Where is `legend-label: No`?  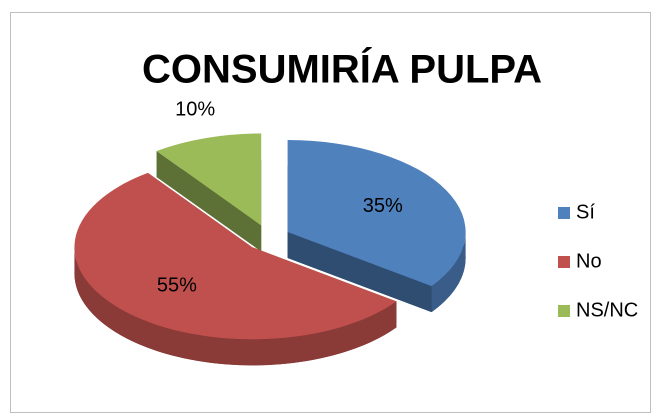 legend-label: No is located at coordinates (589, 261).